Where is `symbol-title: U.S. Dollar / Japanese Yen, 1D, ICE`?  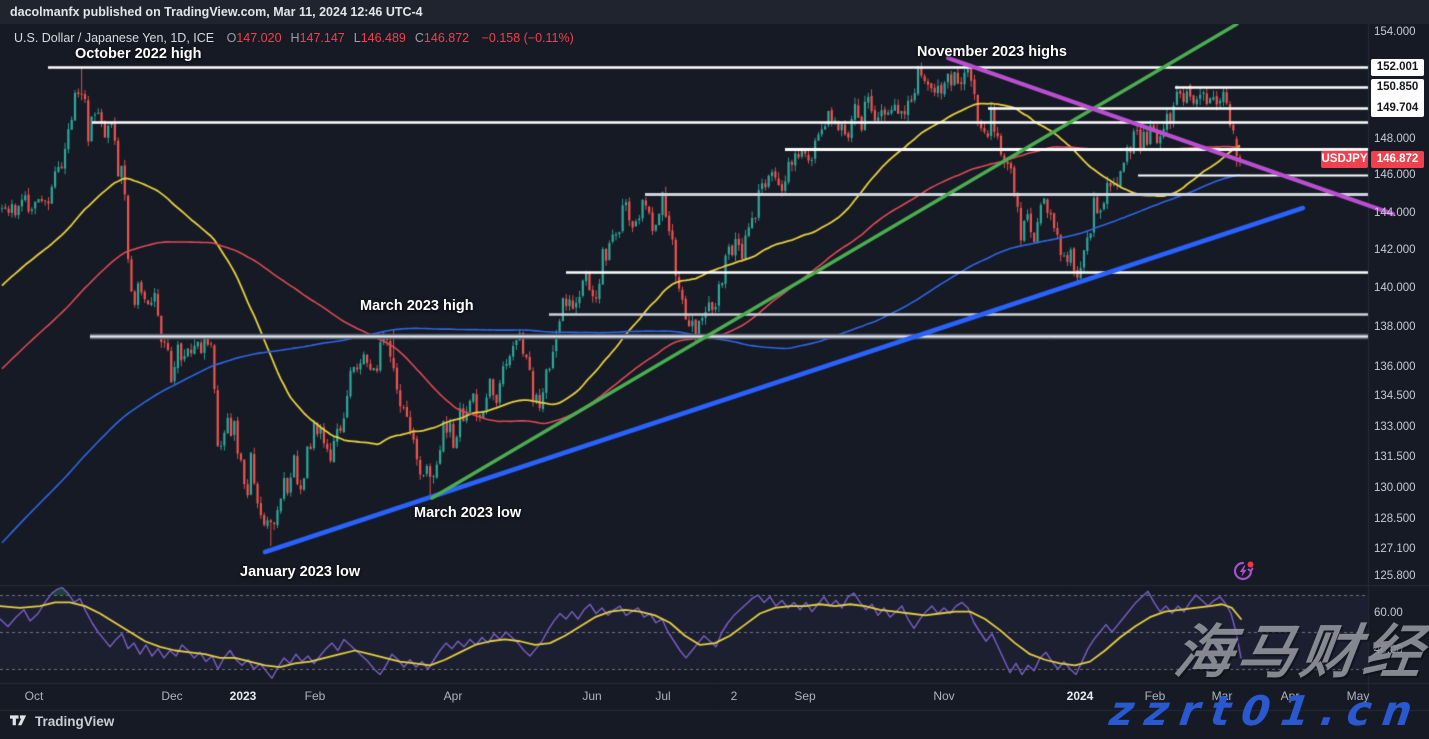
symbol-title: U.S. Dollar / Japanese Yen, 1D, ICE is located at coordinates (114, 38).